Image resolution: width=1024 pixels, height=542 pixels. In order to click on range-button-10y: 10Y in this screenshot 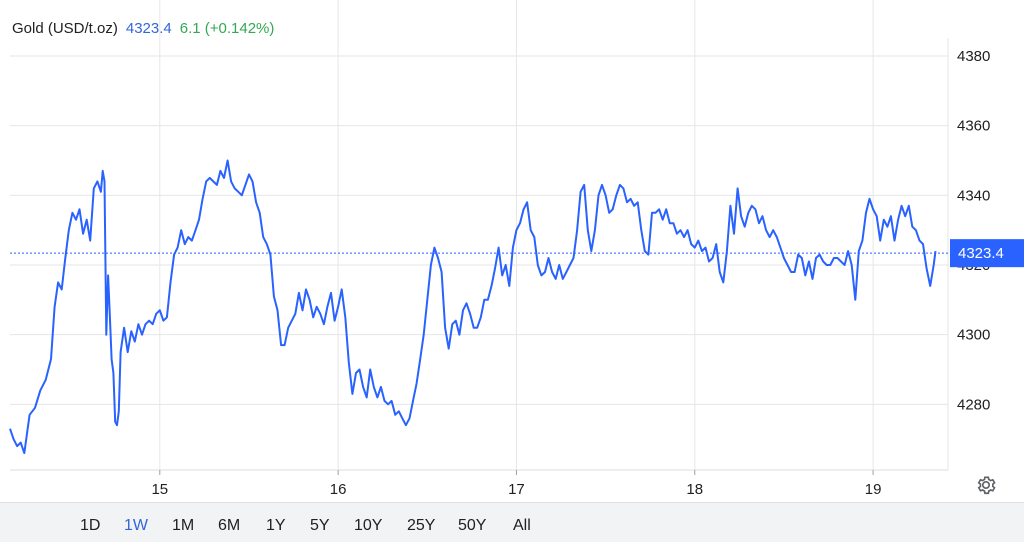, I will do `click(368, 525)`.